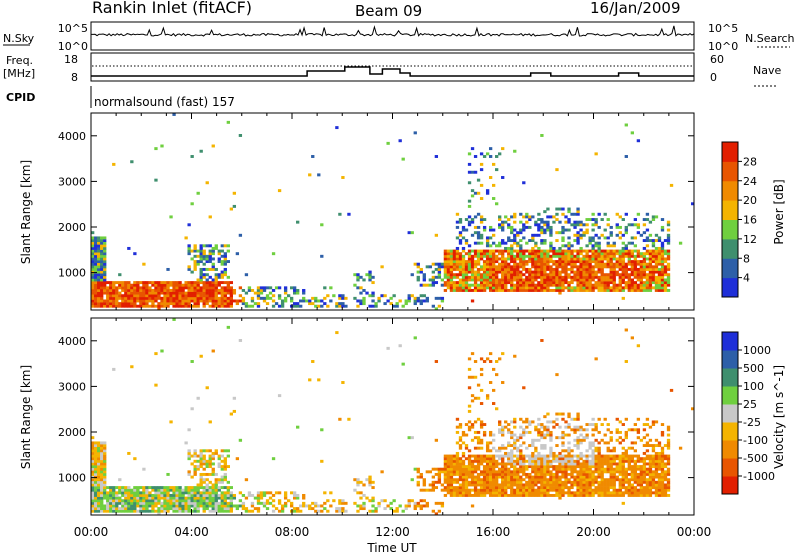 This screenshot has height=558, width=800. I want to click on velocity-ylabel: Slant Range [km], so click(26, 417).